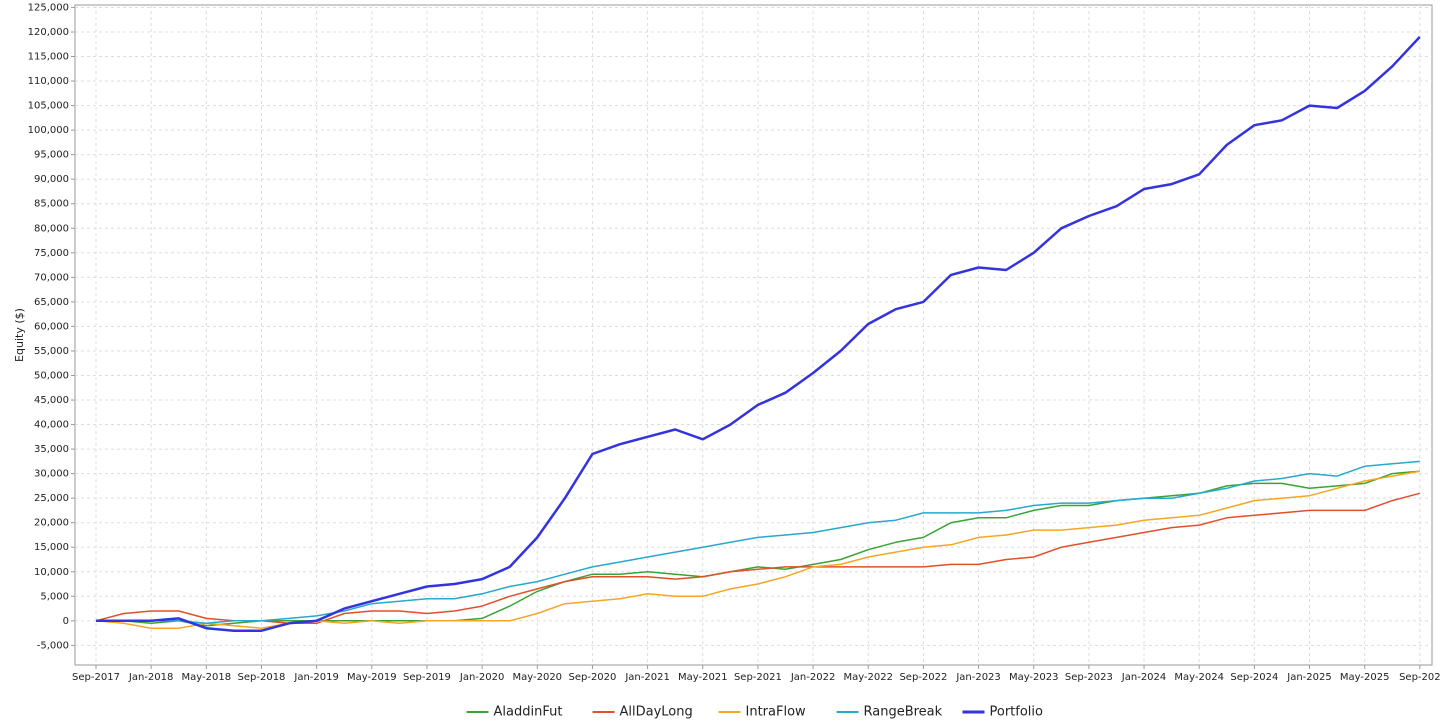  Describe the element at coordinates (262, 677) in the screenshot. I see `x-tick-label: Sep-2018` at that location.